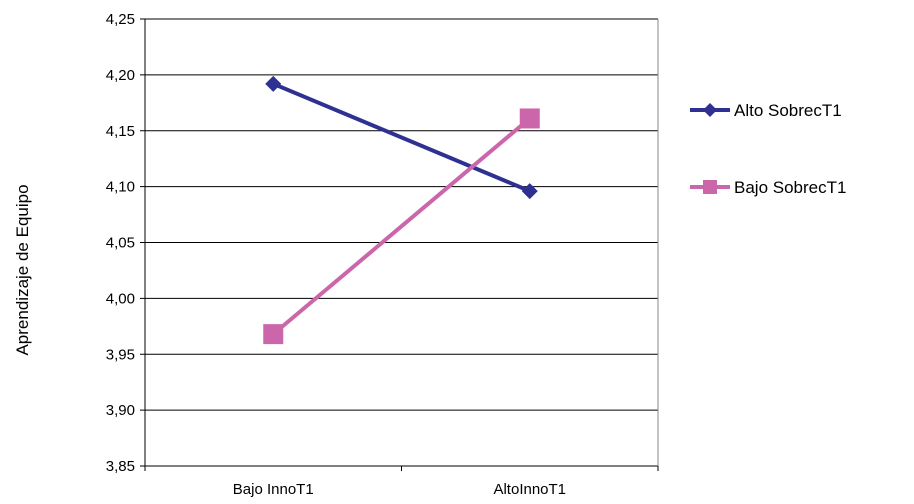 This screenshot has width=914, height=504. Describe the element at coordinates (529, 489) in the screenshot. I see `x-tick-label: AltoInnoT1` at that location.